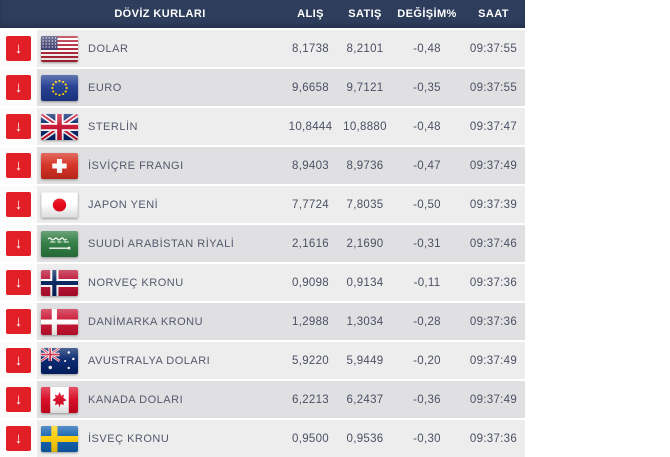  I want to click on currency-cell: STERLİN, so click(160, 126).